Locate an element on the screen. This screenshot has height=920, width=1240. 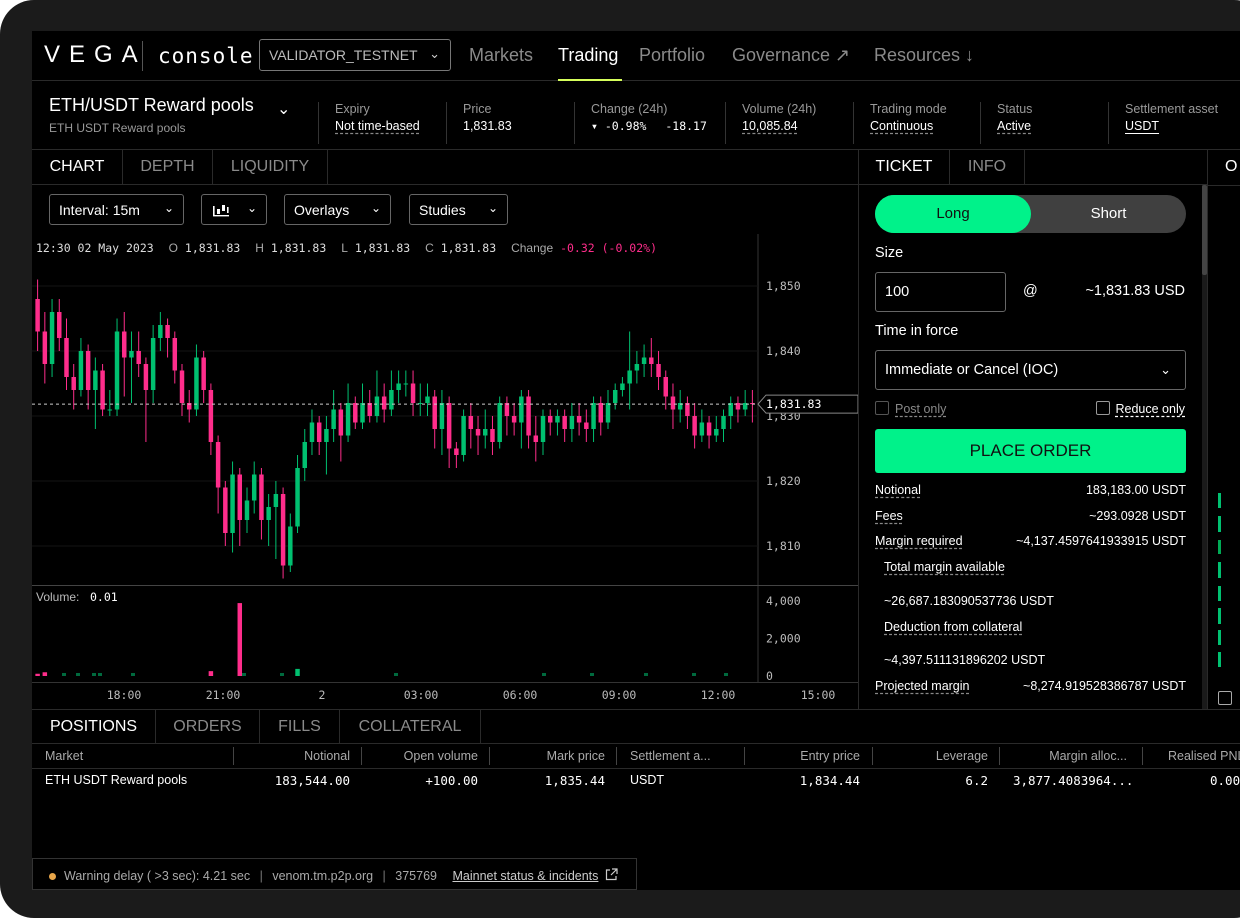
size-label: Size is located at coordinates (889, 253).